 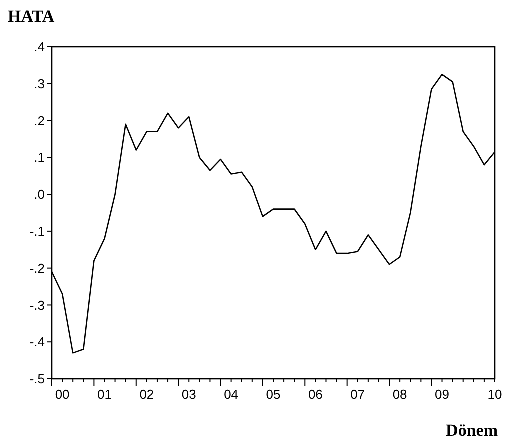 I want to click on y-tick-label: -.4, so click(x=37, y=342).